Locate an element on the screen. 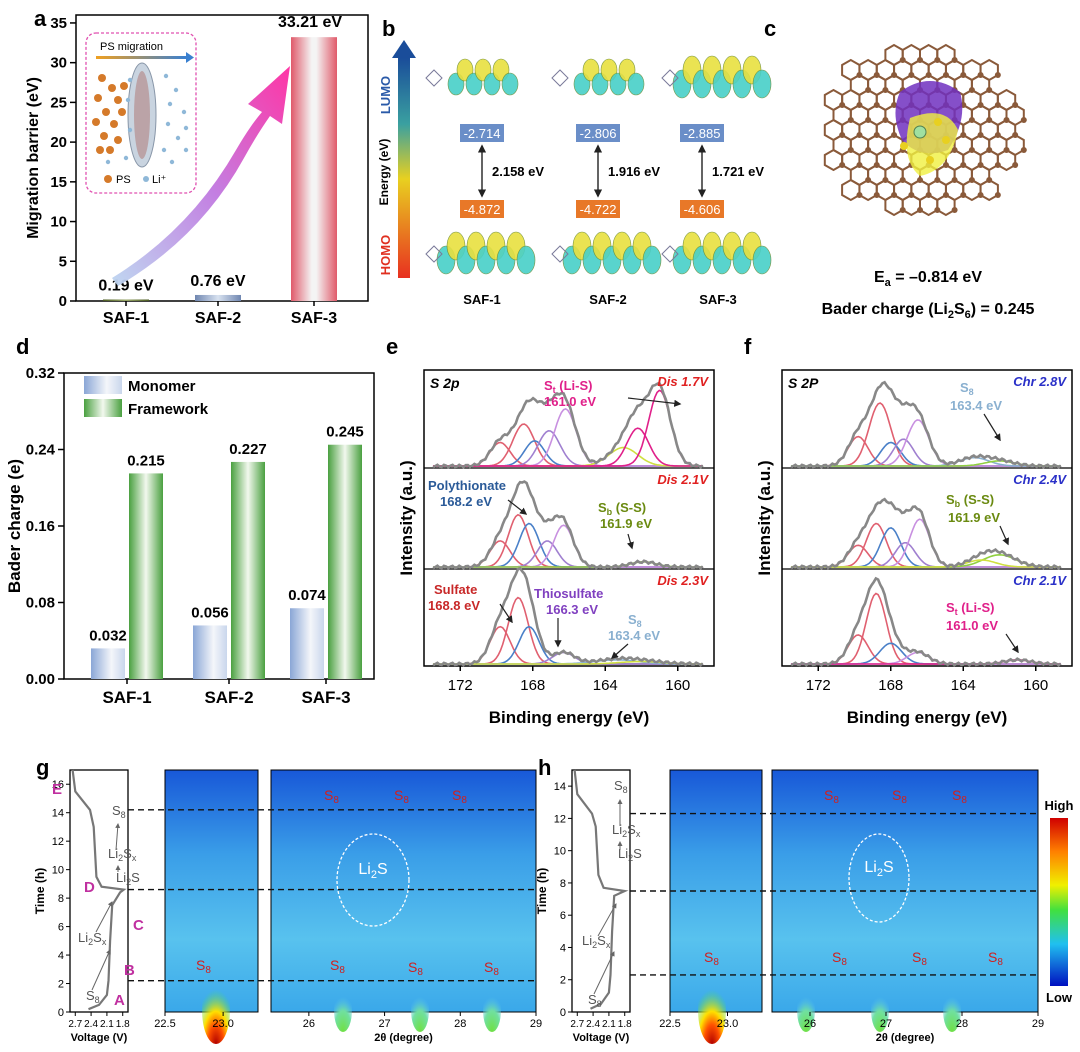 This screenshot has height=1052, width=1080. chr-2.8v: Chr 2.8V is located at coordinates (1040, 381).